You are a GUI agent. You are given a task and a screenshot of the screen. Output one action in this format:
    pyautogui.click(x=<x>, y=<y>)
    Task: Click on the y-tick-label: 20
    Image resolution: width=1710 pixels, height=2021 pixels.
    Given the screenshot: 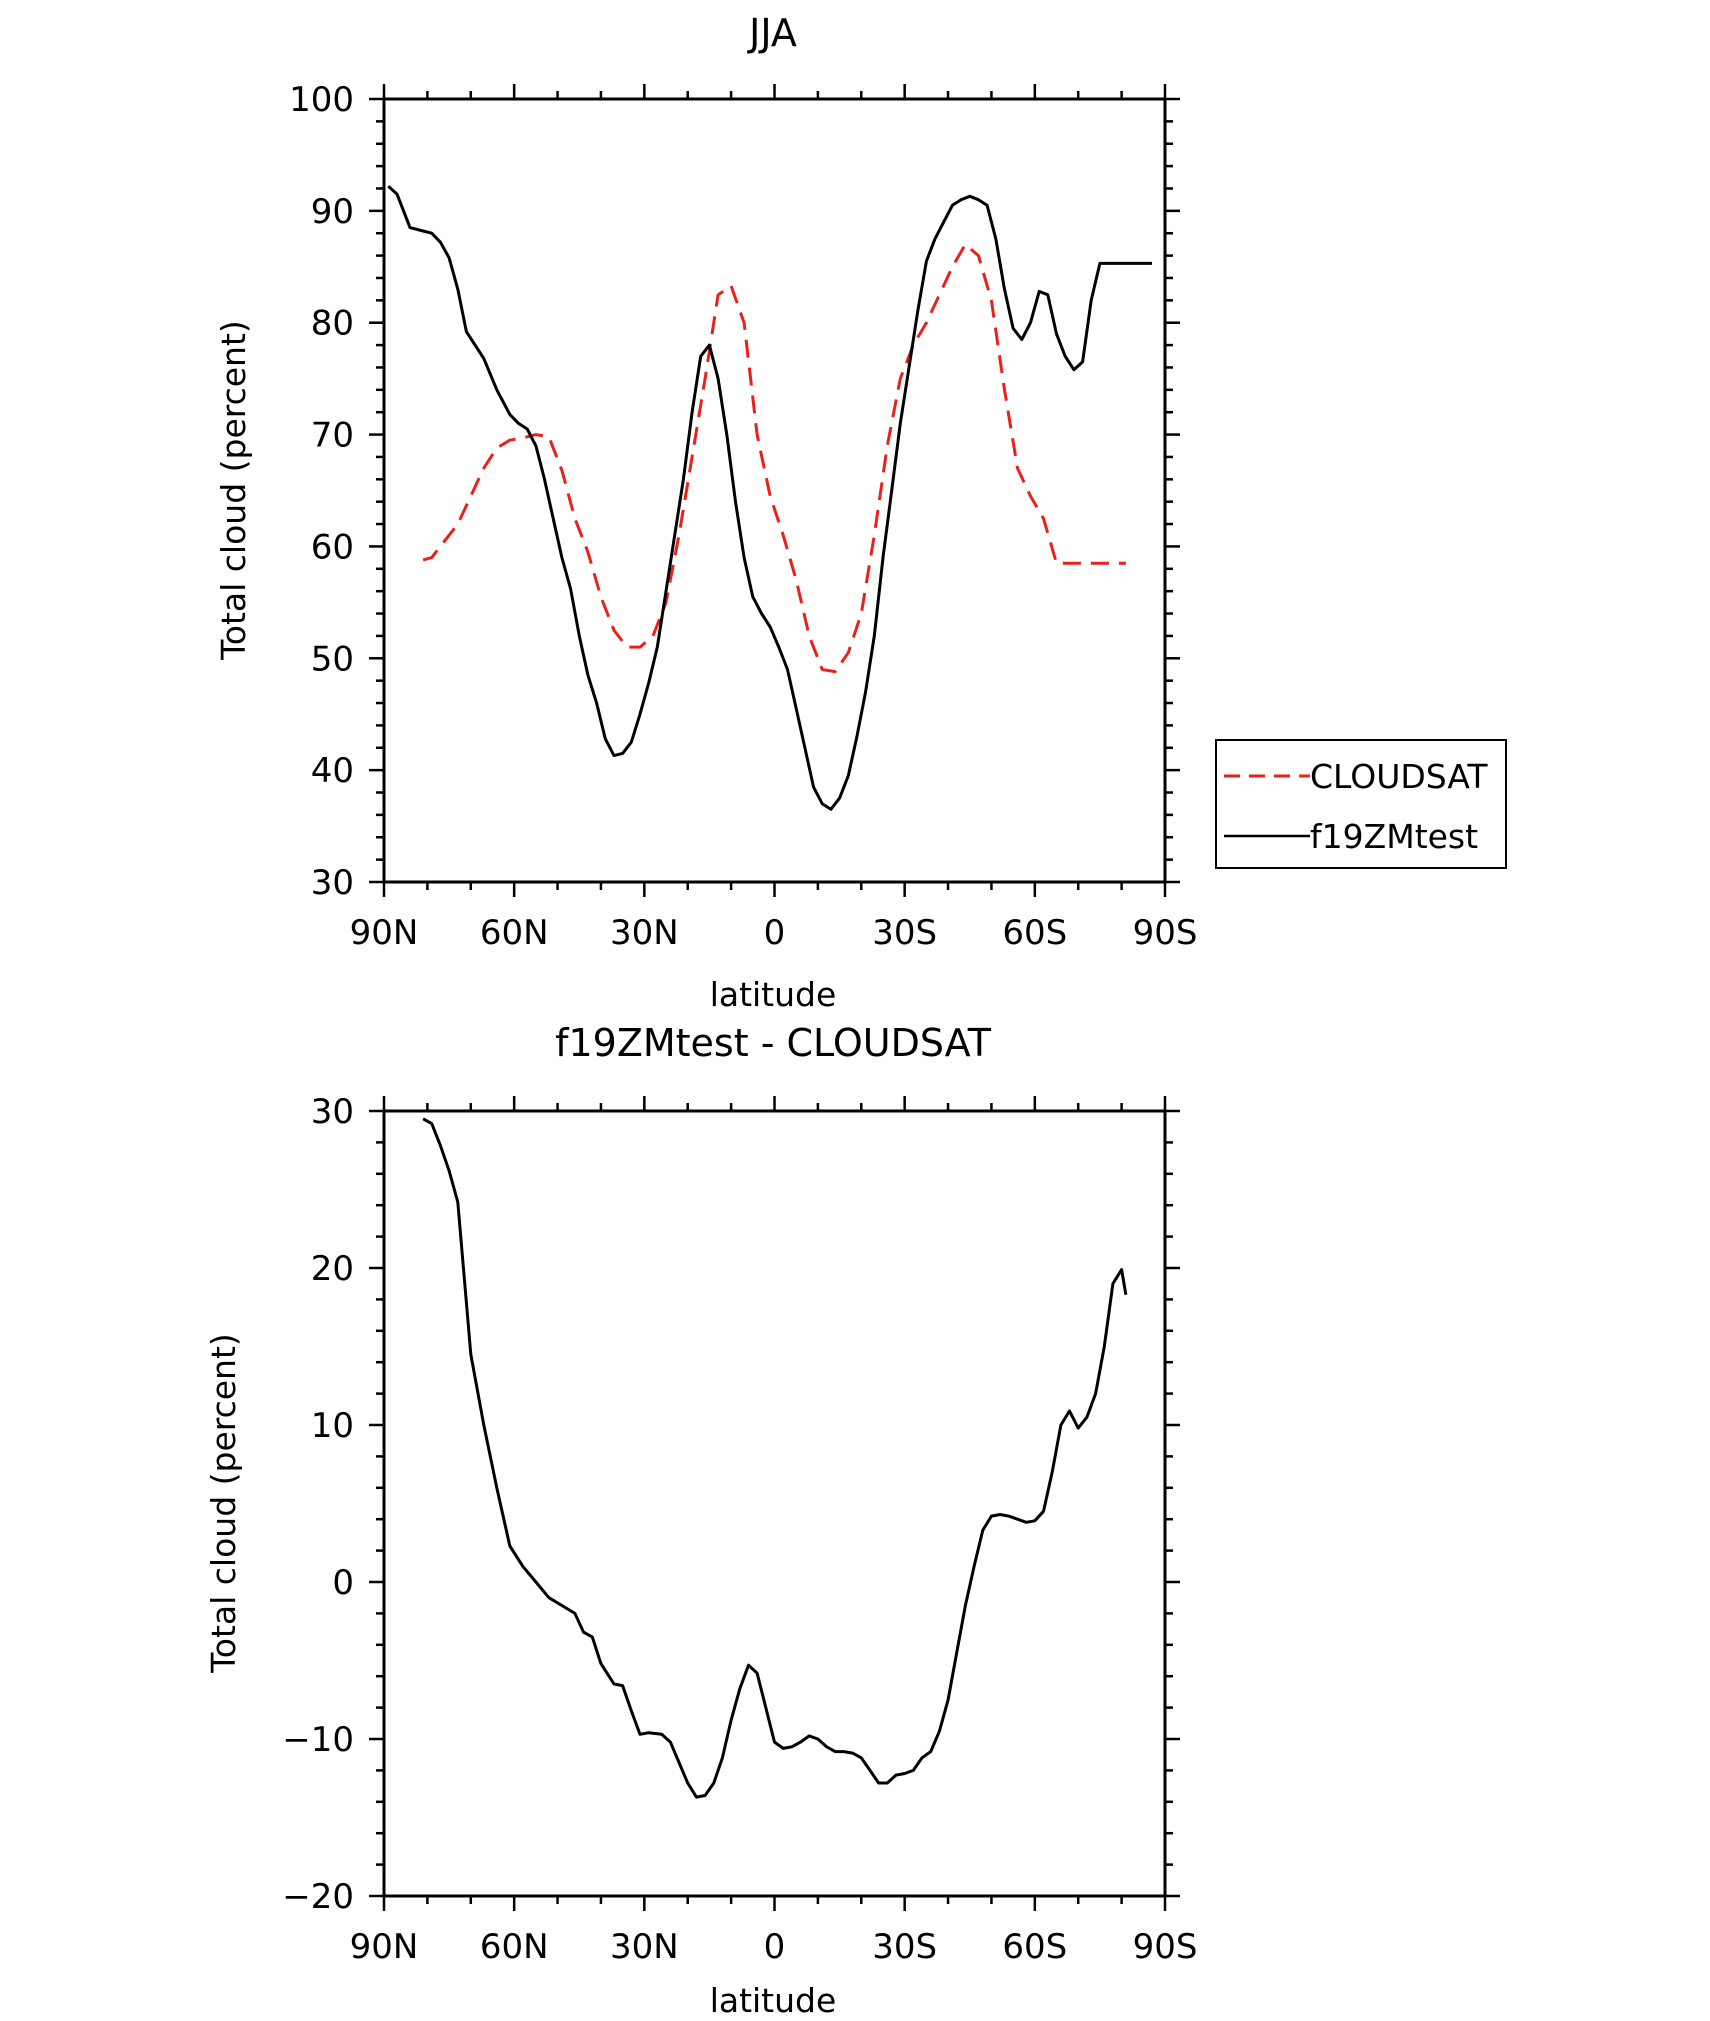 What is the action you would take?
    pyautogui.click(x=332, y=1269)
    